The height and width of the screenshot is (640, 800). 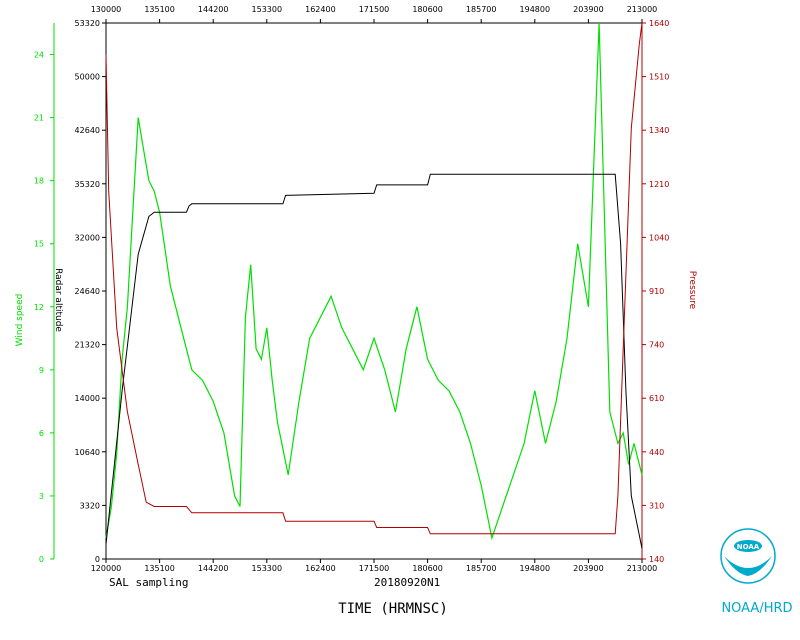 I want to click on altitude-tick-label: 53320, so click(x=87, y=23).